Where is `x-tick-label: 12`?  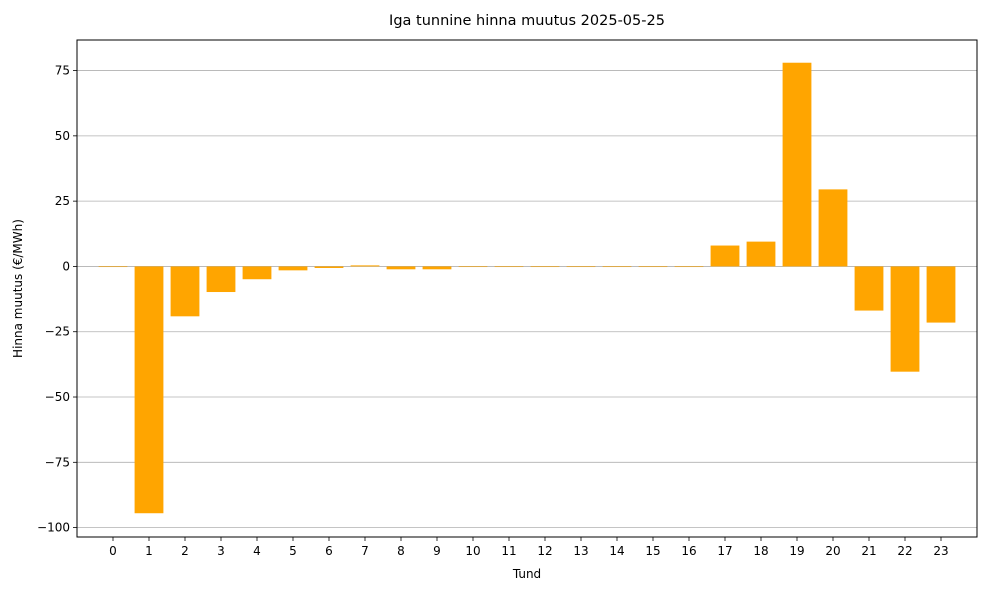
x-tick-label: 12 is located at coordinates (544, 551).